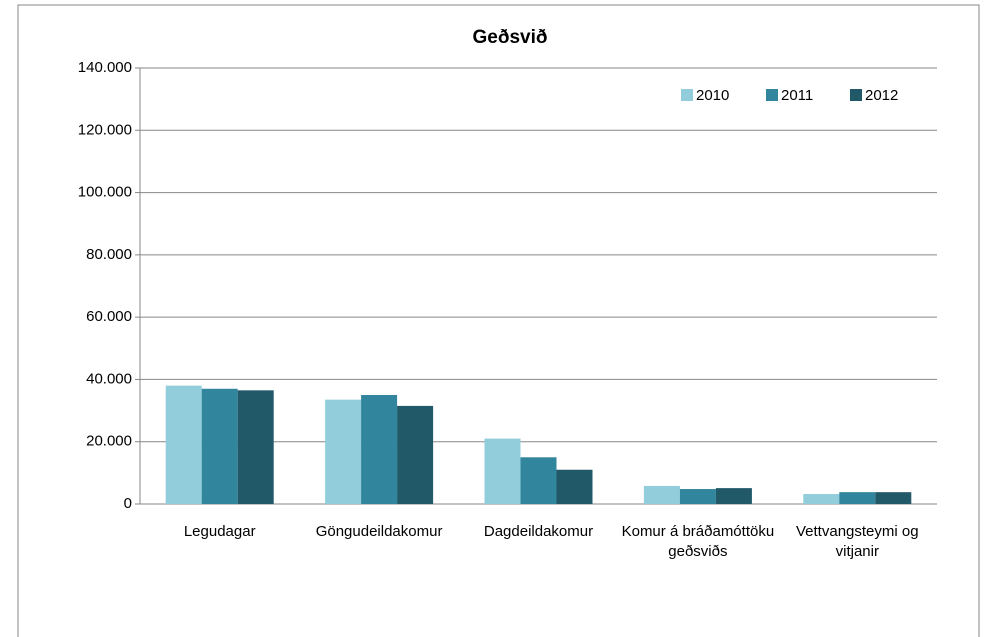 The width and height of the screenshot is (997, 637). Describe the element at coordinates (712, 95) in the screenshot. I see `legend-label: 2010` at that location.